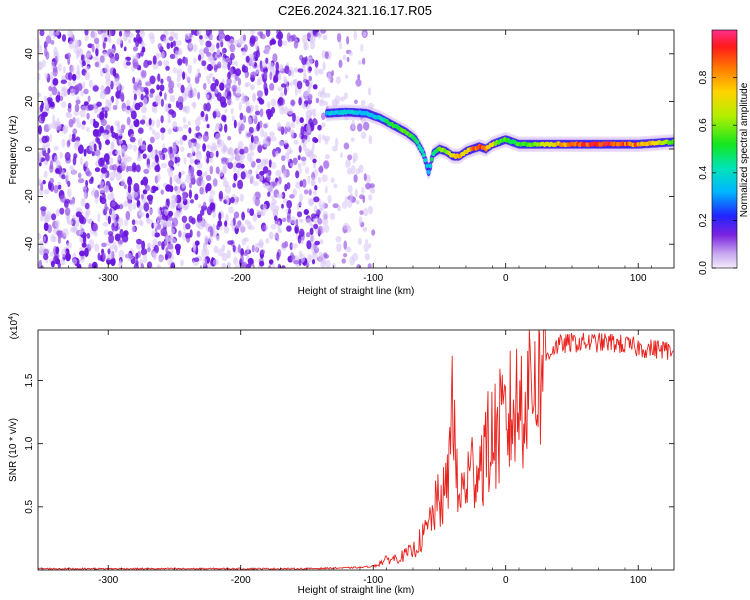 The width and height of the screenshot is (750, 600). What do you see at coordinates (29, 149) in the screenshot?
I see `spectrogram-y-tick-label: 0` at bounding box center [29, 149].